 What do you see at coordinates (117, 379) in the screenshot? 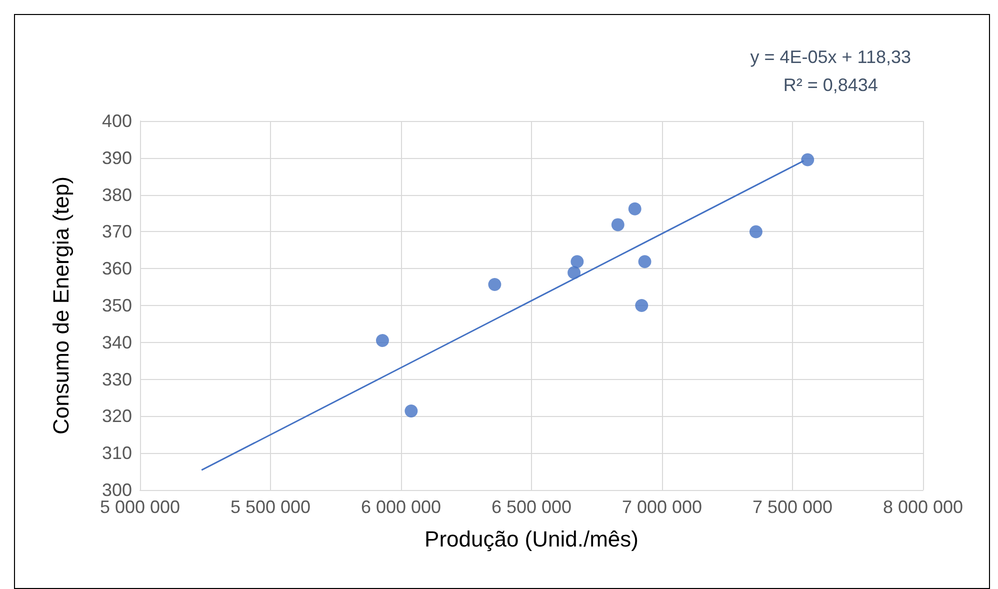
I see `y-tick-label: 330` at bounding box center [117, 379].